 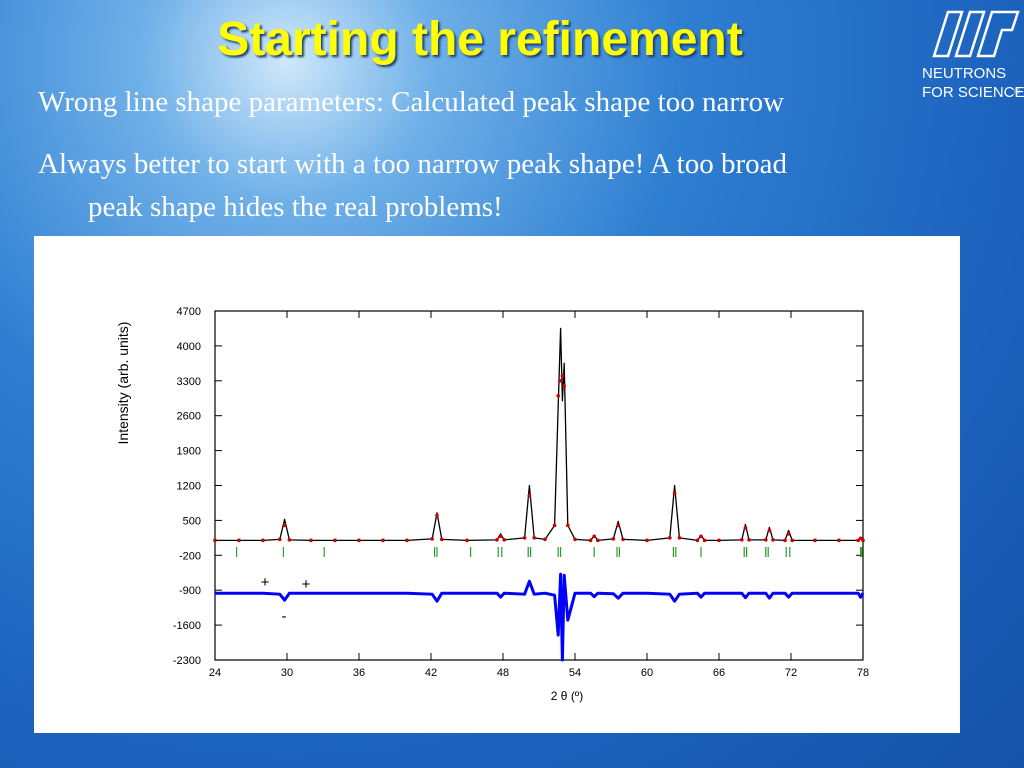 What do you see at coordinates (567, 696) in the screenshot?
I see `x-axis-title: 2 θ (º)` at bounding box center [567, 696].